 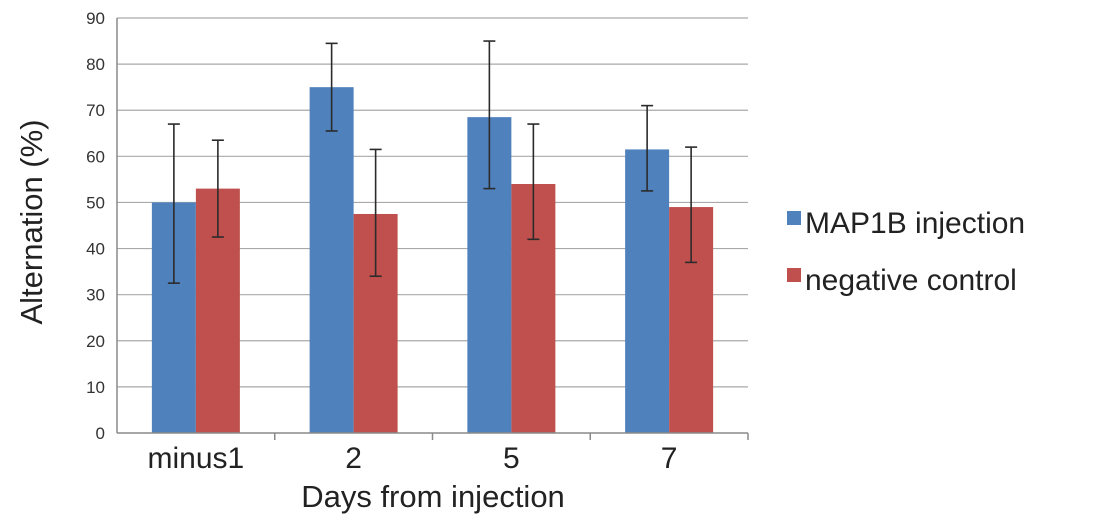 I want to click on y-tick-label: 10, so click(x=95, y=387).